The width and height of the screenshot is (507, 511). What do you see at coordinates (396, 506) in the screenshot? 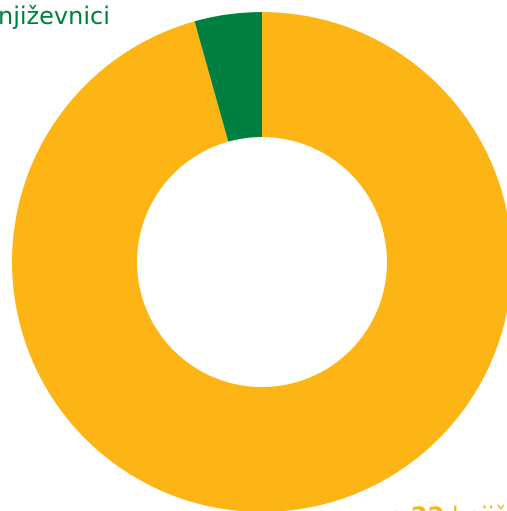
I see `label-prefix: e` at bounding box center [396, 506].